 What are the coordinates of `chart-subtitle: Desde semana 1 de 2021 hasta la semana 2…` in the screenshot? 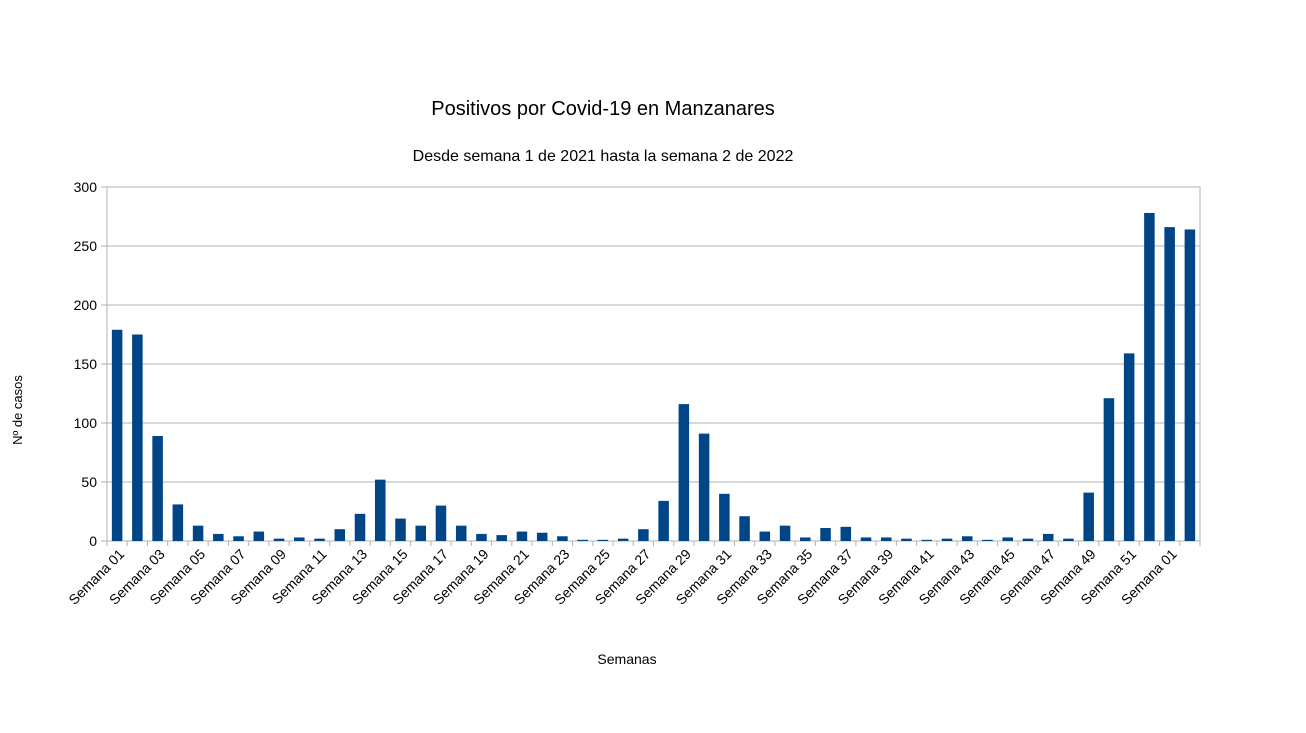 It's located at (603, 156).